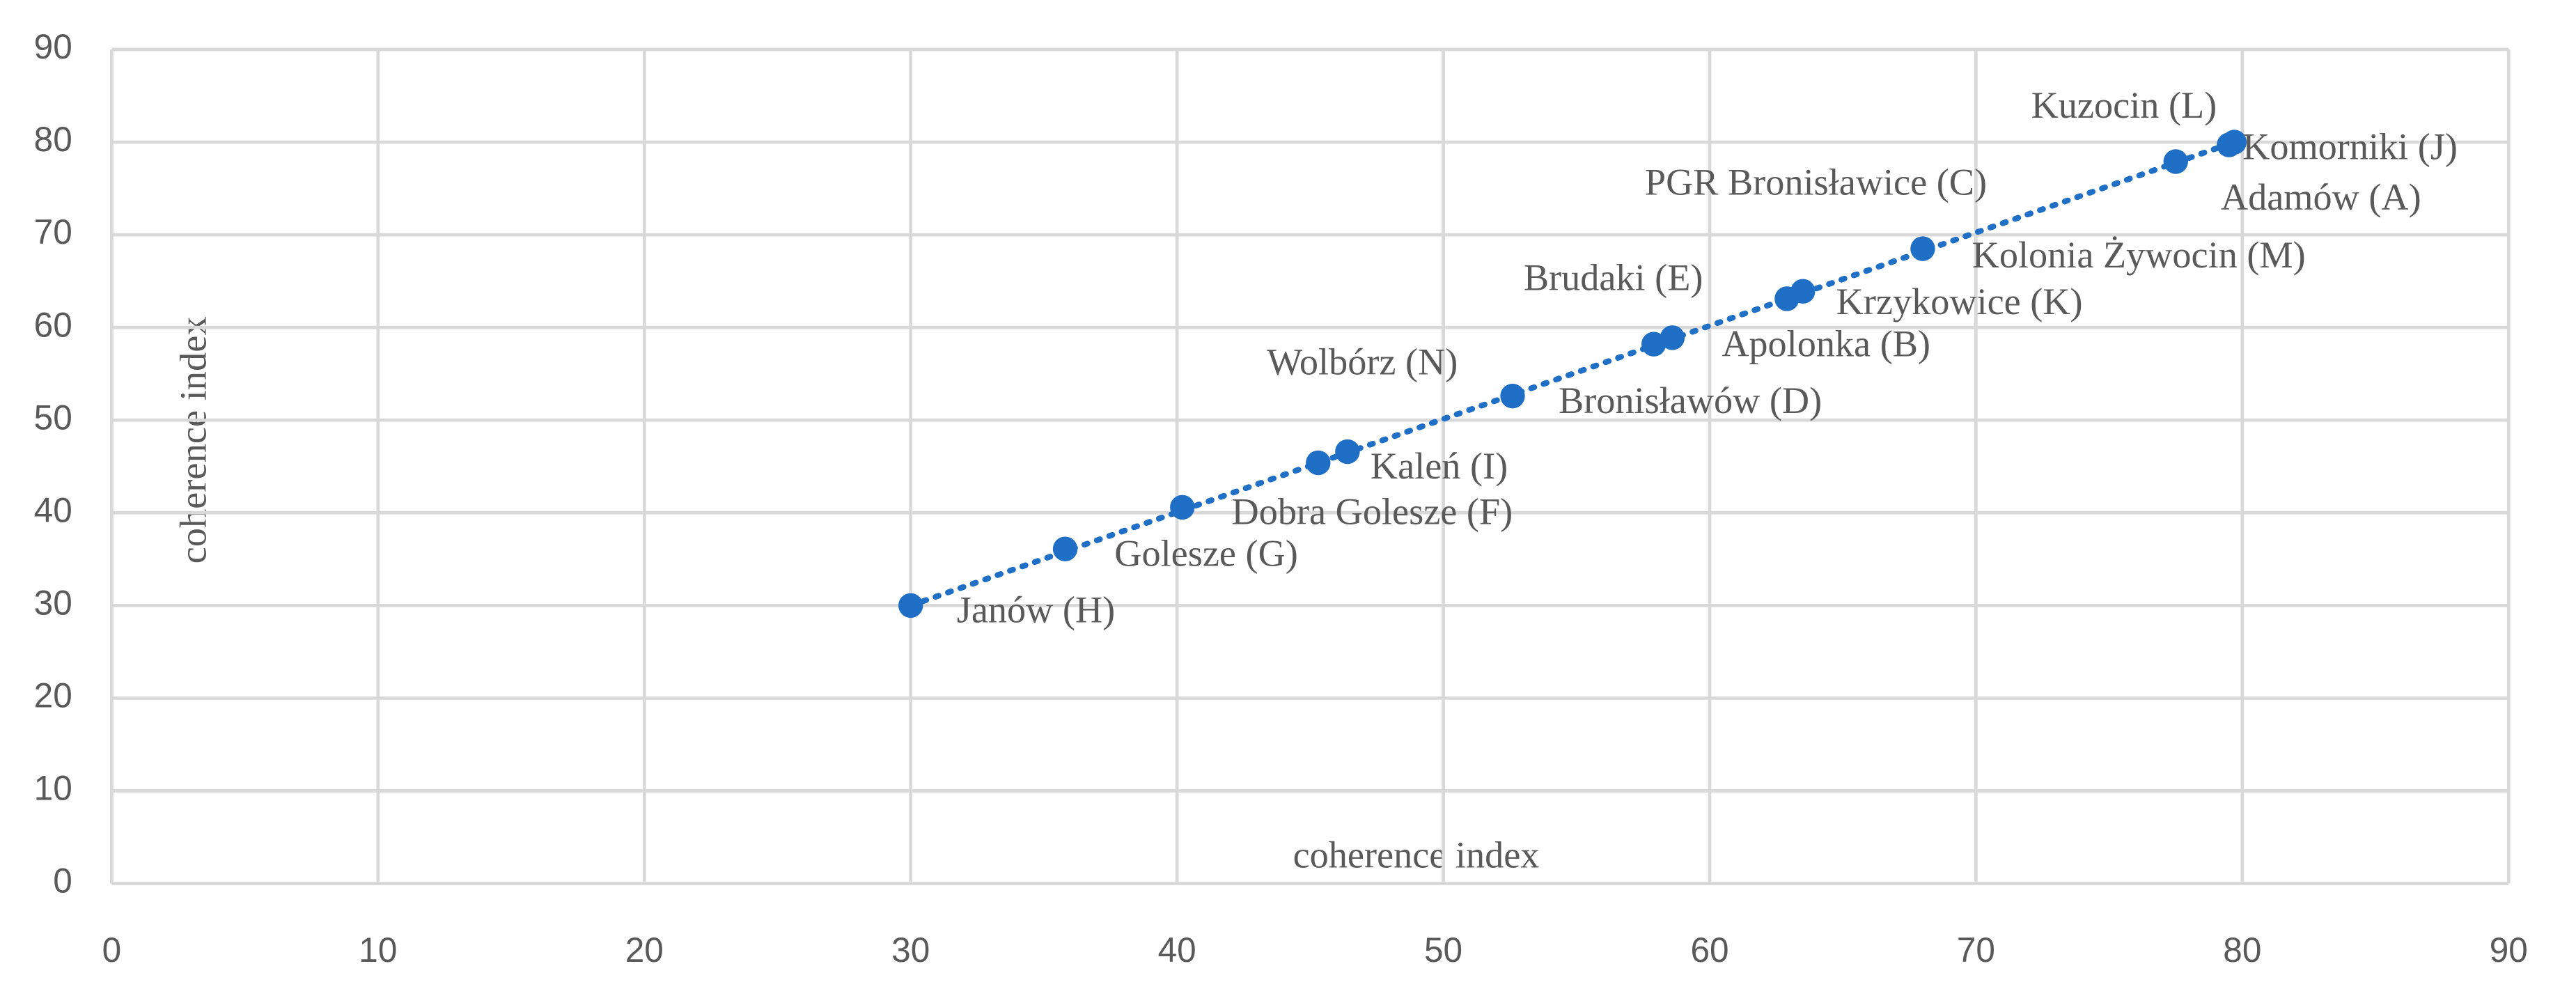  What do you see at coordinates (2509, 949) in the screenshot?
I see `x-tick-label: 90` at bounding box center [2509, 949].